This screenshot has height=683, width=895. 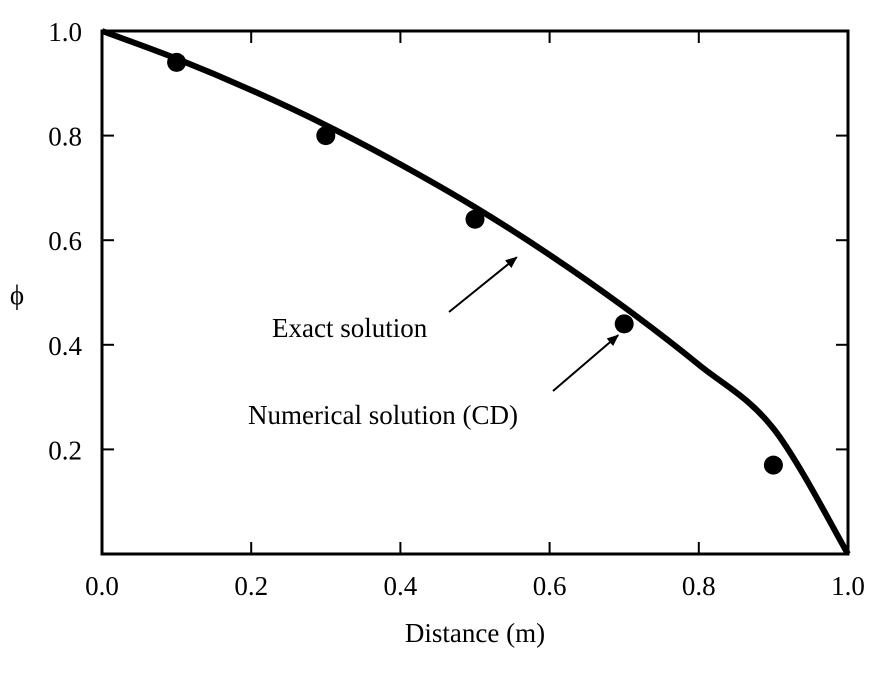 What do you see at coordinates (17, 295) in the screenshot?
I see `y-axis-label: ϕ` at bounding box center [17, 295].